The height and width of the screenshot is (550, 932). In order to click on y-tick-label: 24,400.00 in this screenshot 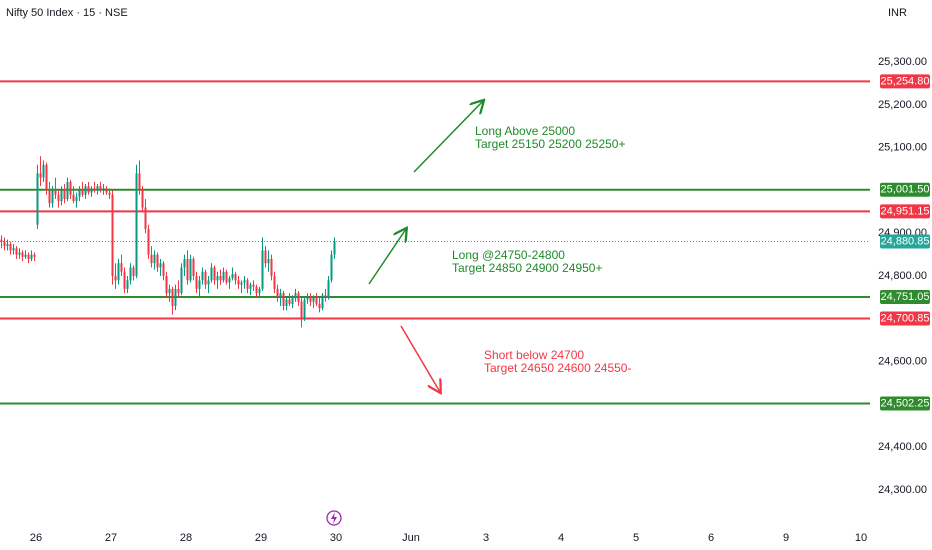, I will do `click(902, 447)`.